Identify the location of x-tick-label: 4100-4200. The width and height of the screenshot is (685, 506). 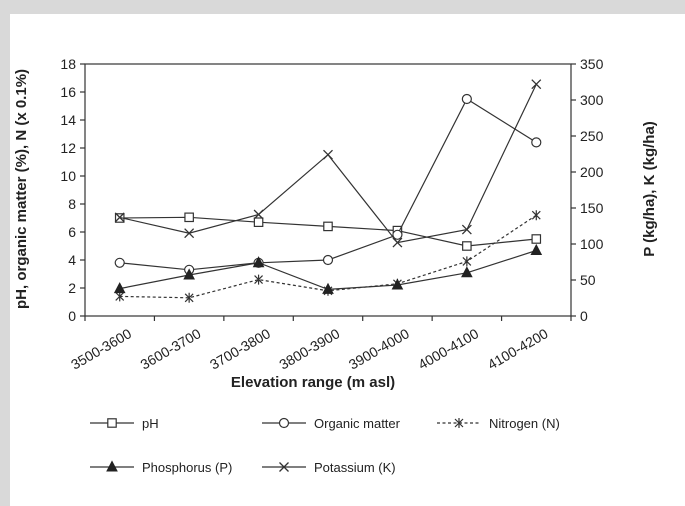
(518, 348).